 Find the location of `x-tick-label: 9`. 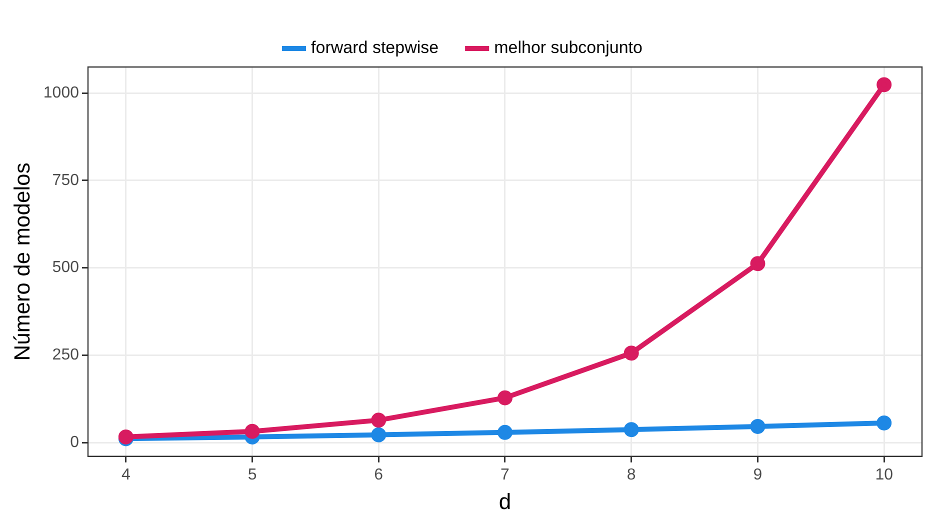

x-tick-label: 9 is located at coordinates (757, 475).